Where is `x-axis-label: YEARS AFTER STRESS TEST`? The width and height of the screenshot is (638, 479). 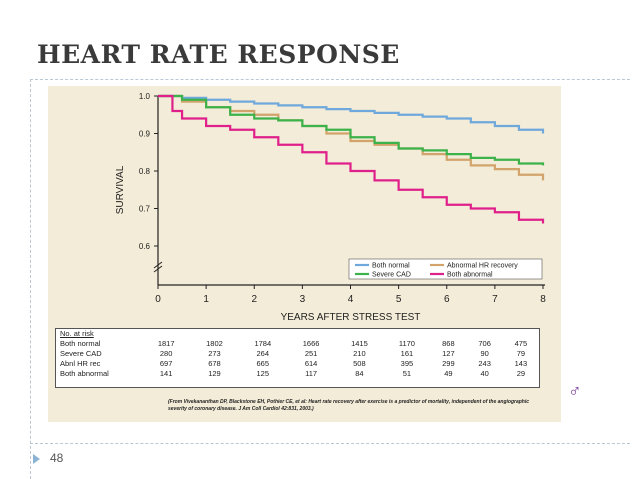
x-axis-label: YEARS AFTER STRESS TEST is located at coordinates (351, 317).